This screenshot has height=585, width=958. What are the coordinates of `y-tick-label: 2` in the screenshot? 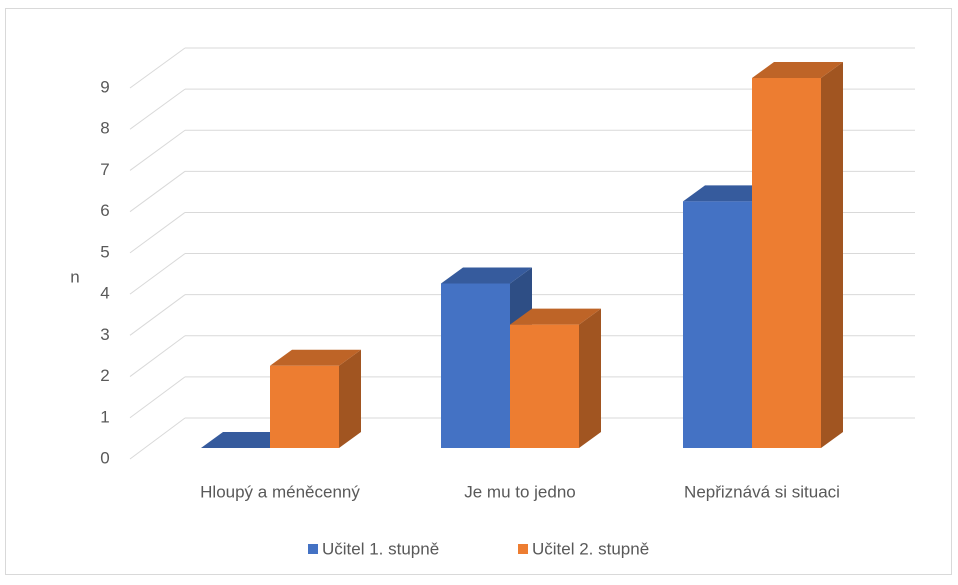 It's located at (104, 375).